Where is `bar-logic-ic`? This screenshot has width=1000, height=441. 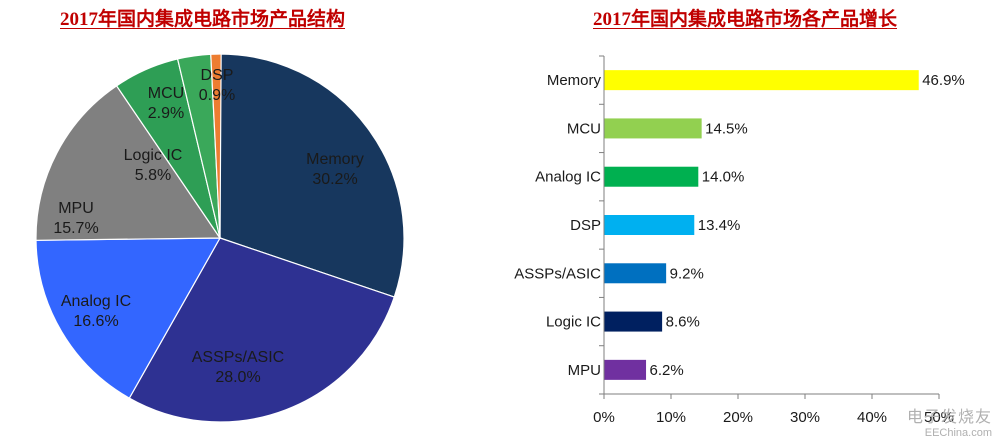
bar-logic-ic is located at coordinates (633, 321).